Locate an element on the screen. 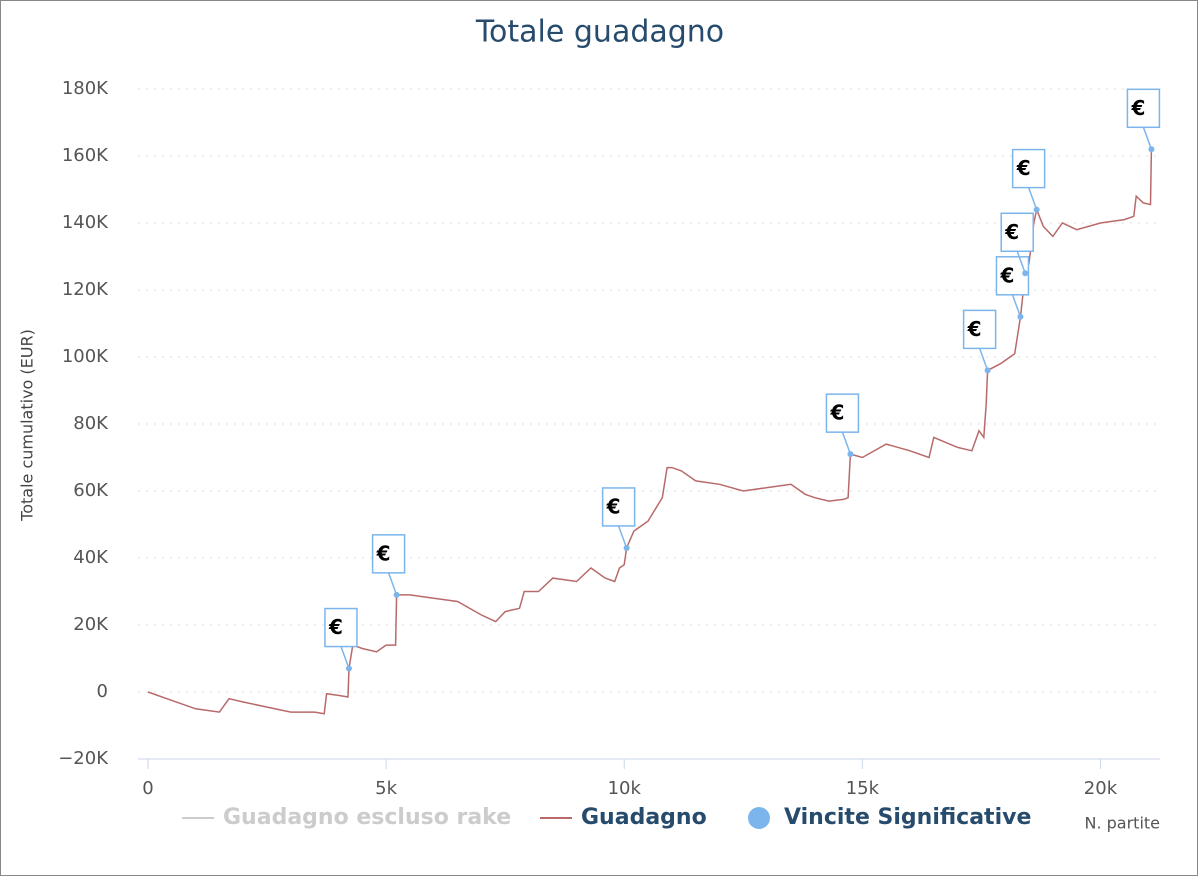 The width and height of the screenshot is (1200, 882). y-tick-label: 80K is located at coordinates (91, 423).